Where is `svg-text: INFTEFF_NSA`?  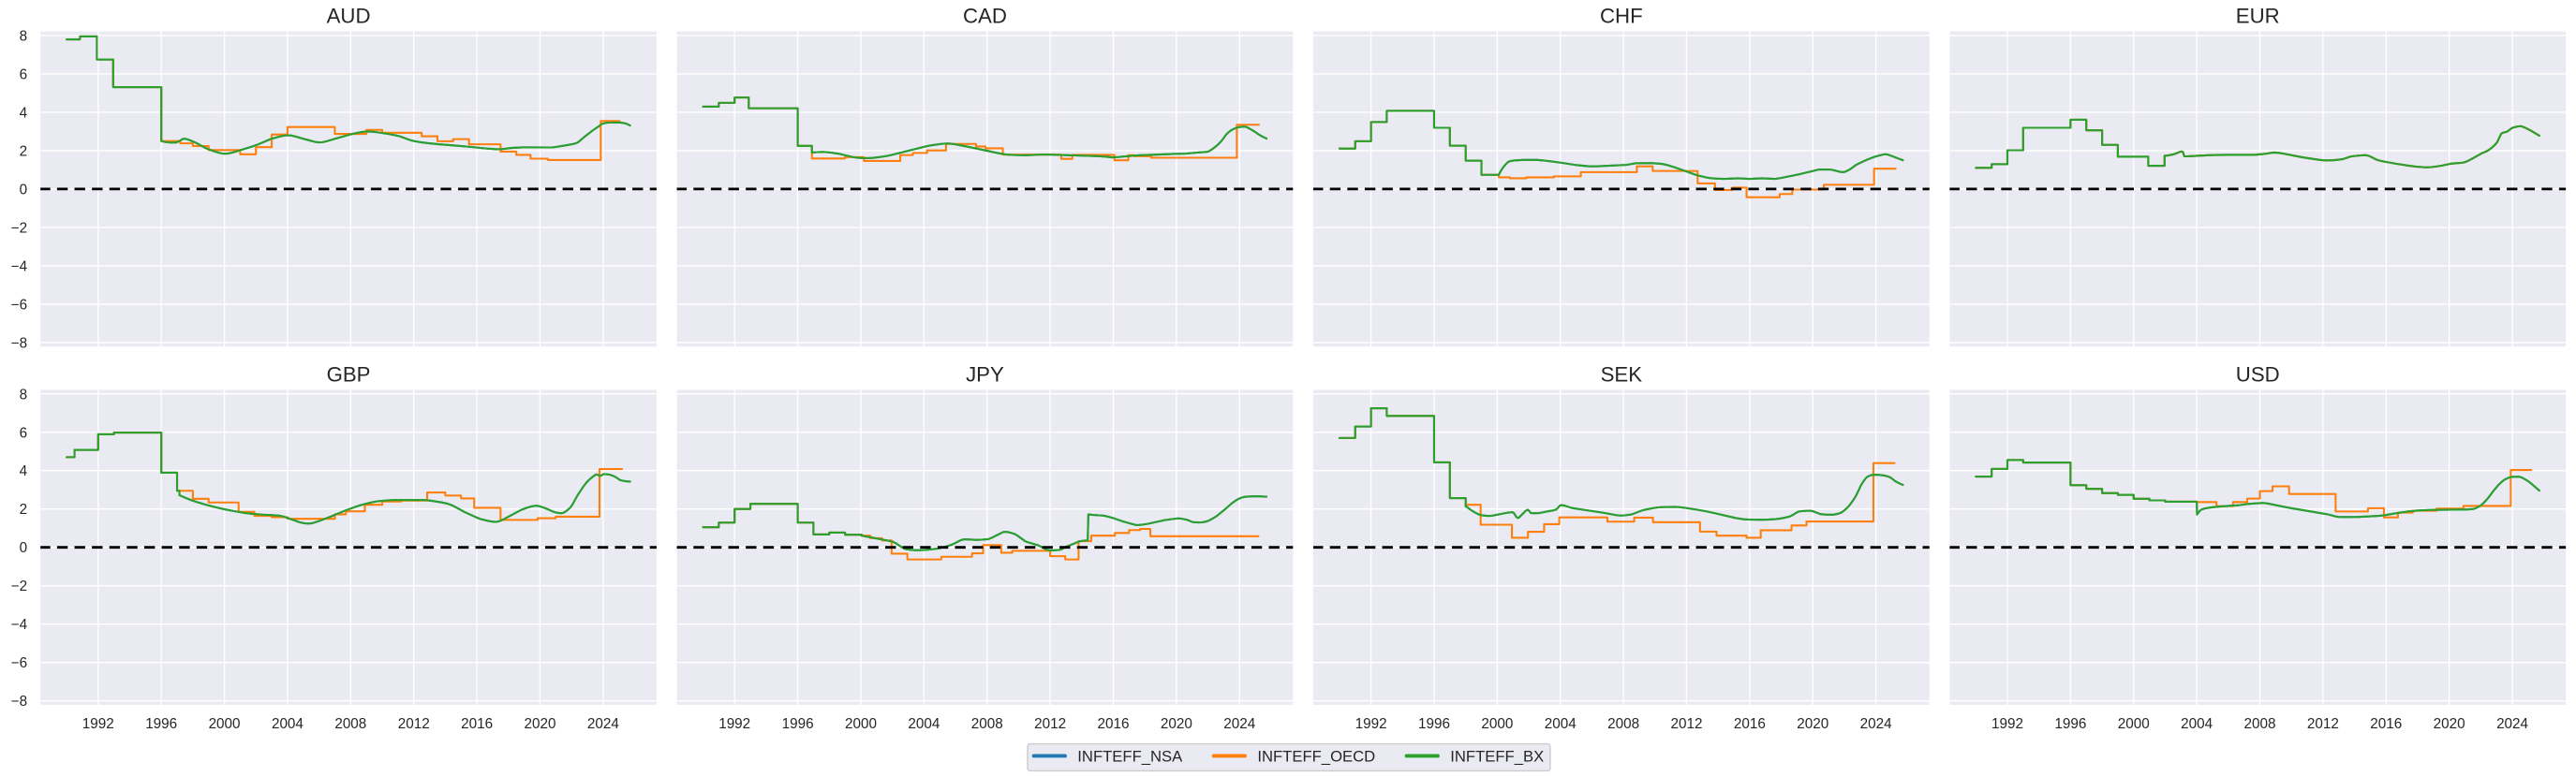
svg-text: INFTEFF_NSA is located at coordinates (1130, 756).